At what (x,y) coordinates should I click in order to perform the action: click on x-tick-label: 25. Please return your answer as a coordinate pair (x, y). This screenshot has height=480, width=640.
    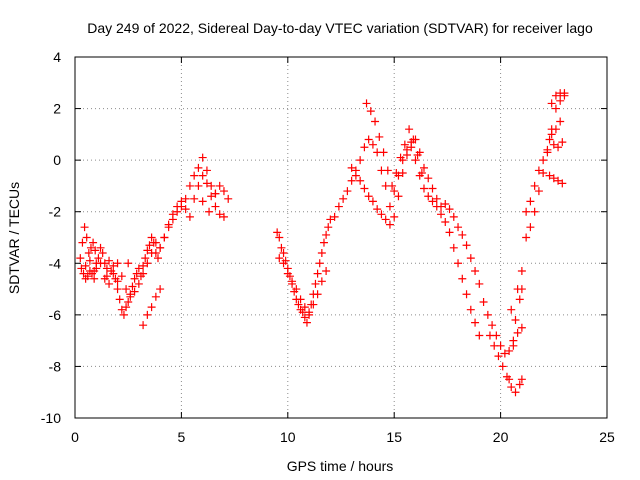
    Looking at the image, I should click on (607, 437).